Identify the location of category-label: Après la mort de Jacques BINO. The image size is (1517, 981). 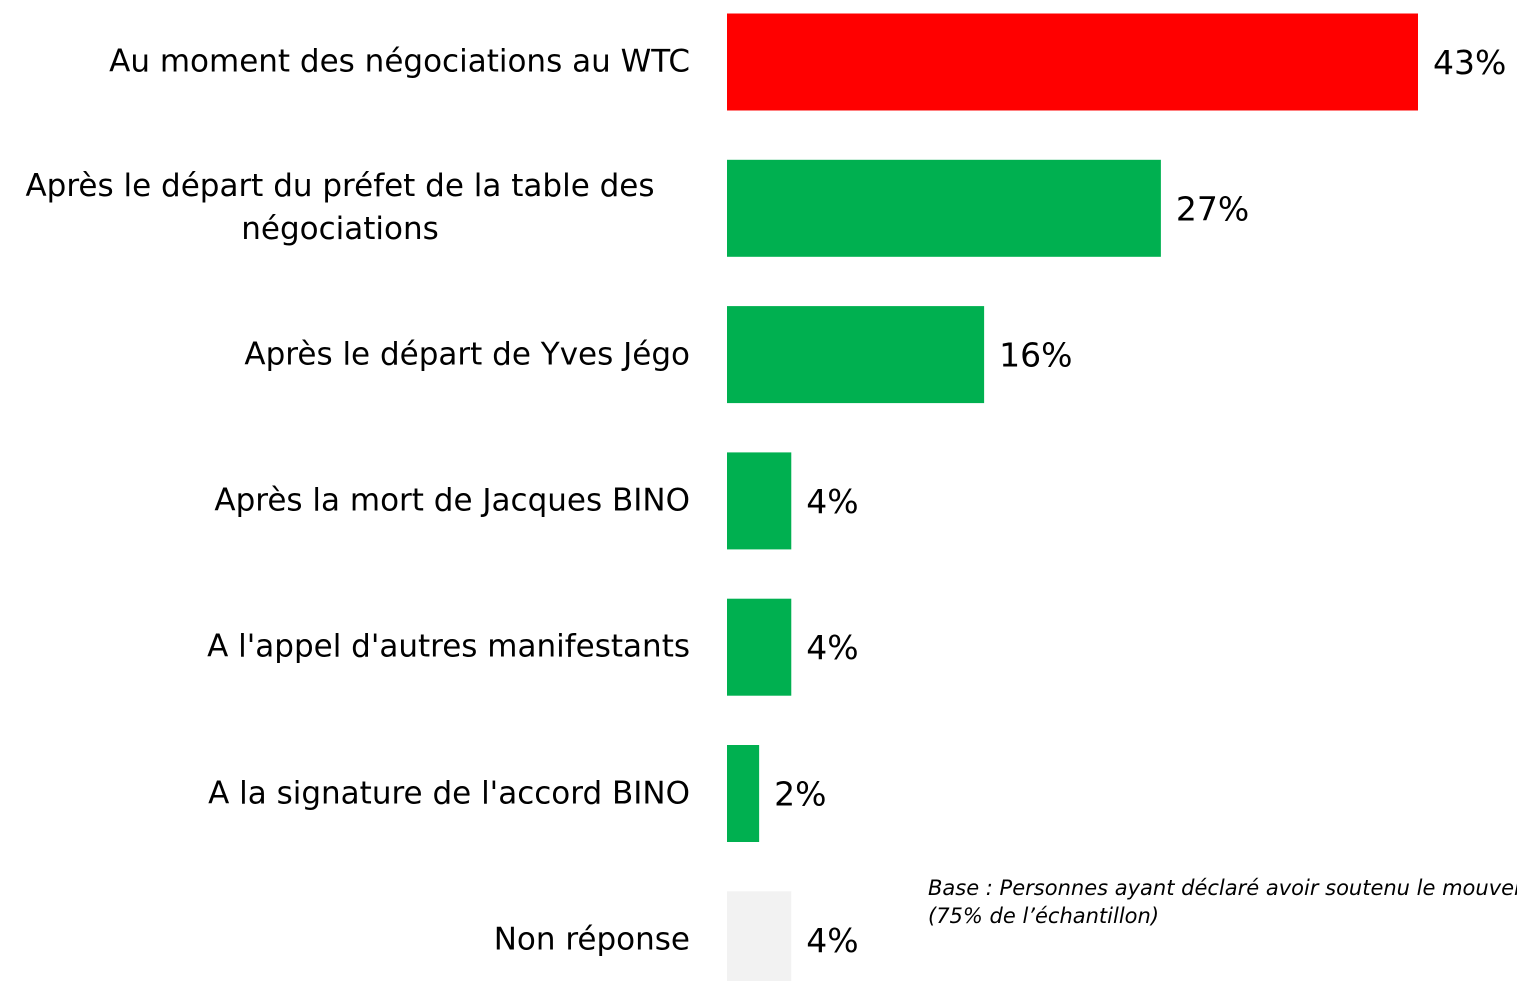
(452, 500).